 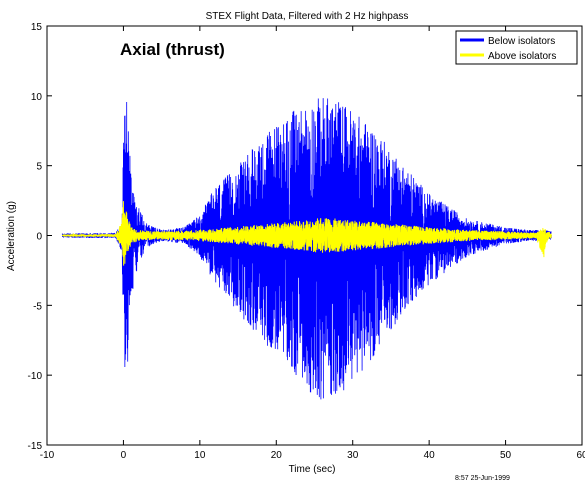 What do you see at coordinates (430, 455) in the screenshot?
I see `x-tick-label: 40` at bounding box center [430, 455].